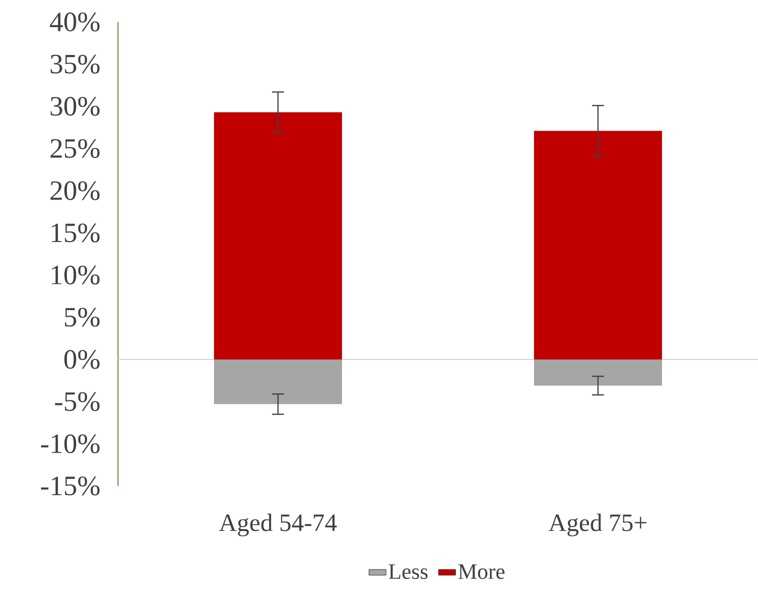 The height and width of the screenshot is (614, 758). Describe the element at coordinates (82, 359) in the screenshot. I see `y-tick-label: 0%` at that location.